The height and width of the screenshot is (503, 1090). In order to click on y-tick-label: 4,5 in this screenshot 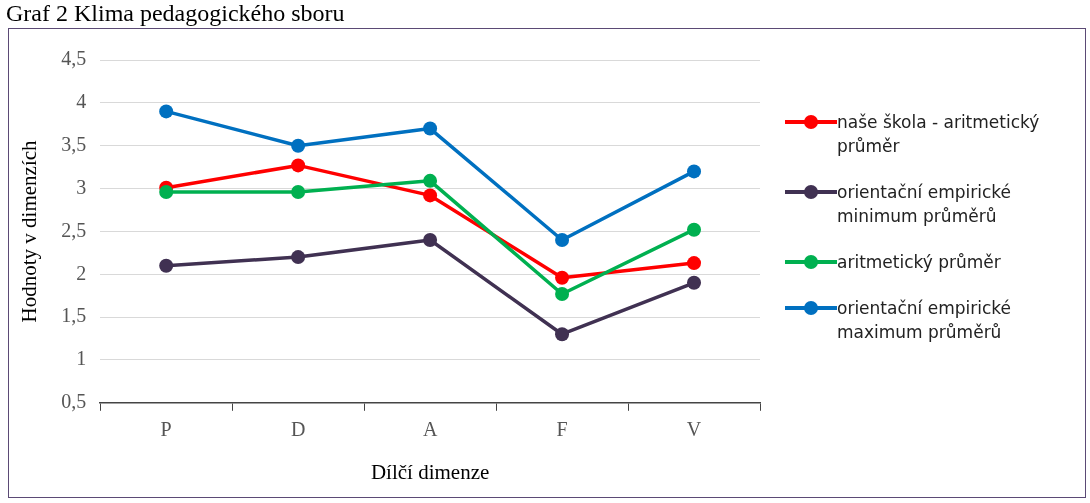, I will do `click(74, 58)`.